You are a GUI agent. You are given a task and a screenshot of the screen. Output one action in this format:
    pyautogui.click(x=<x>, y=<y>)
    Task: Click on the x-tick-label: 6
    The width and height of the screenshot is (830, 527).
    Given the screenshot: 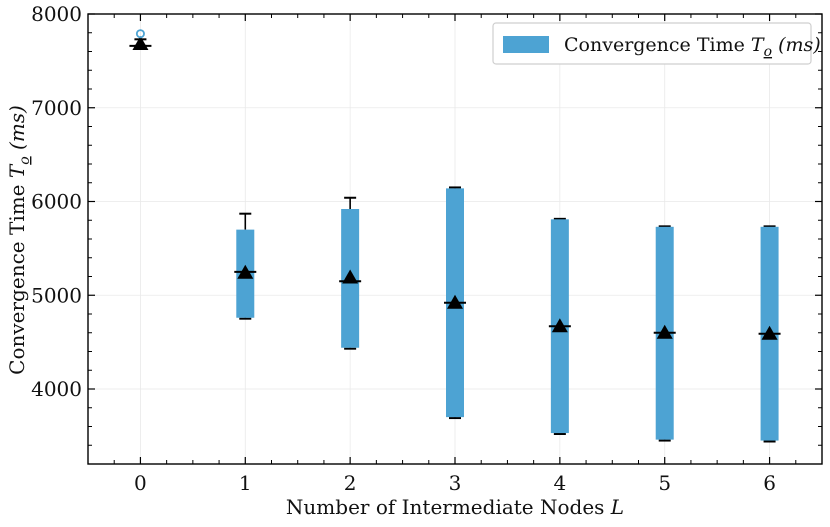 What is the action you would take?
    pyautogui.click(x=769, y=483)
    